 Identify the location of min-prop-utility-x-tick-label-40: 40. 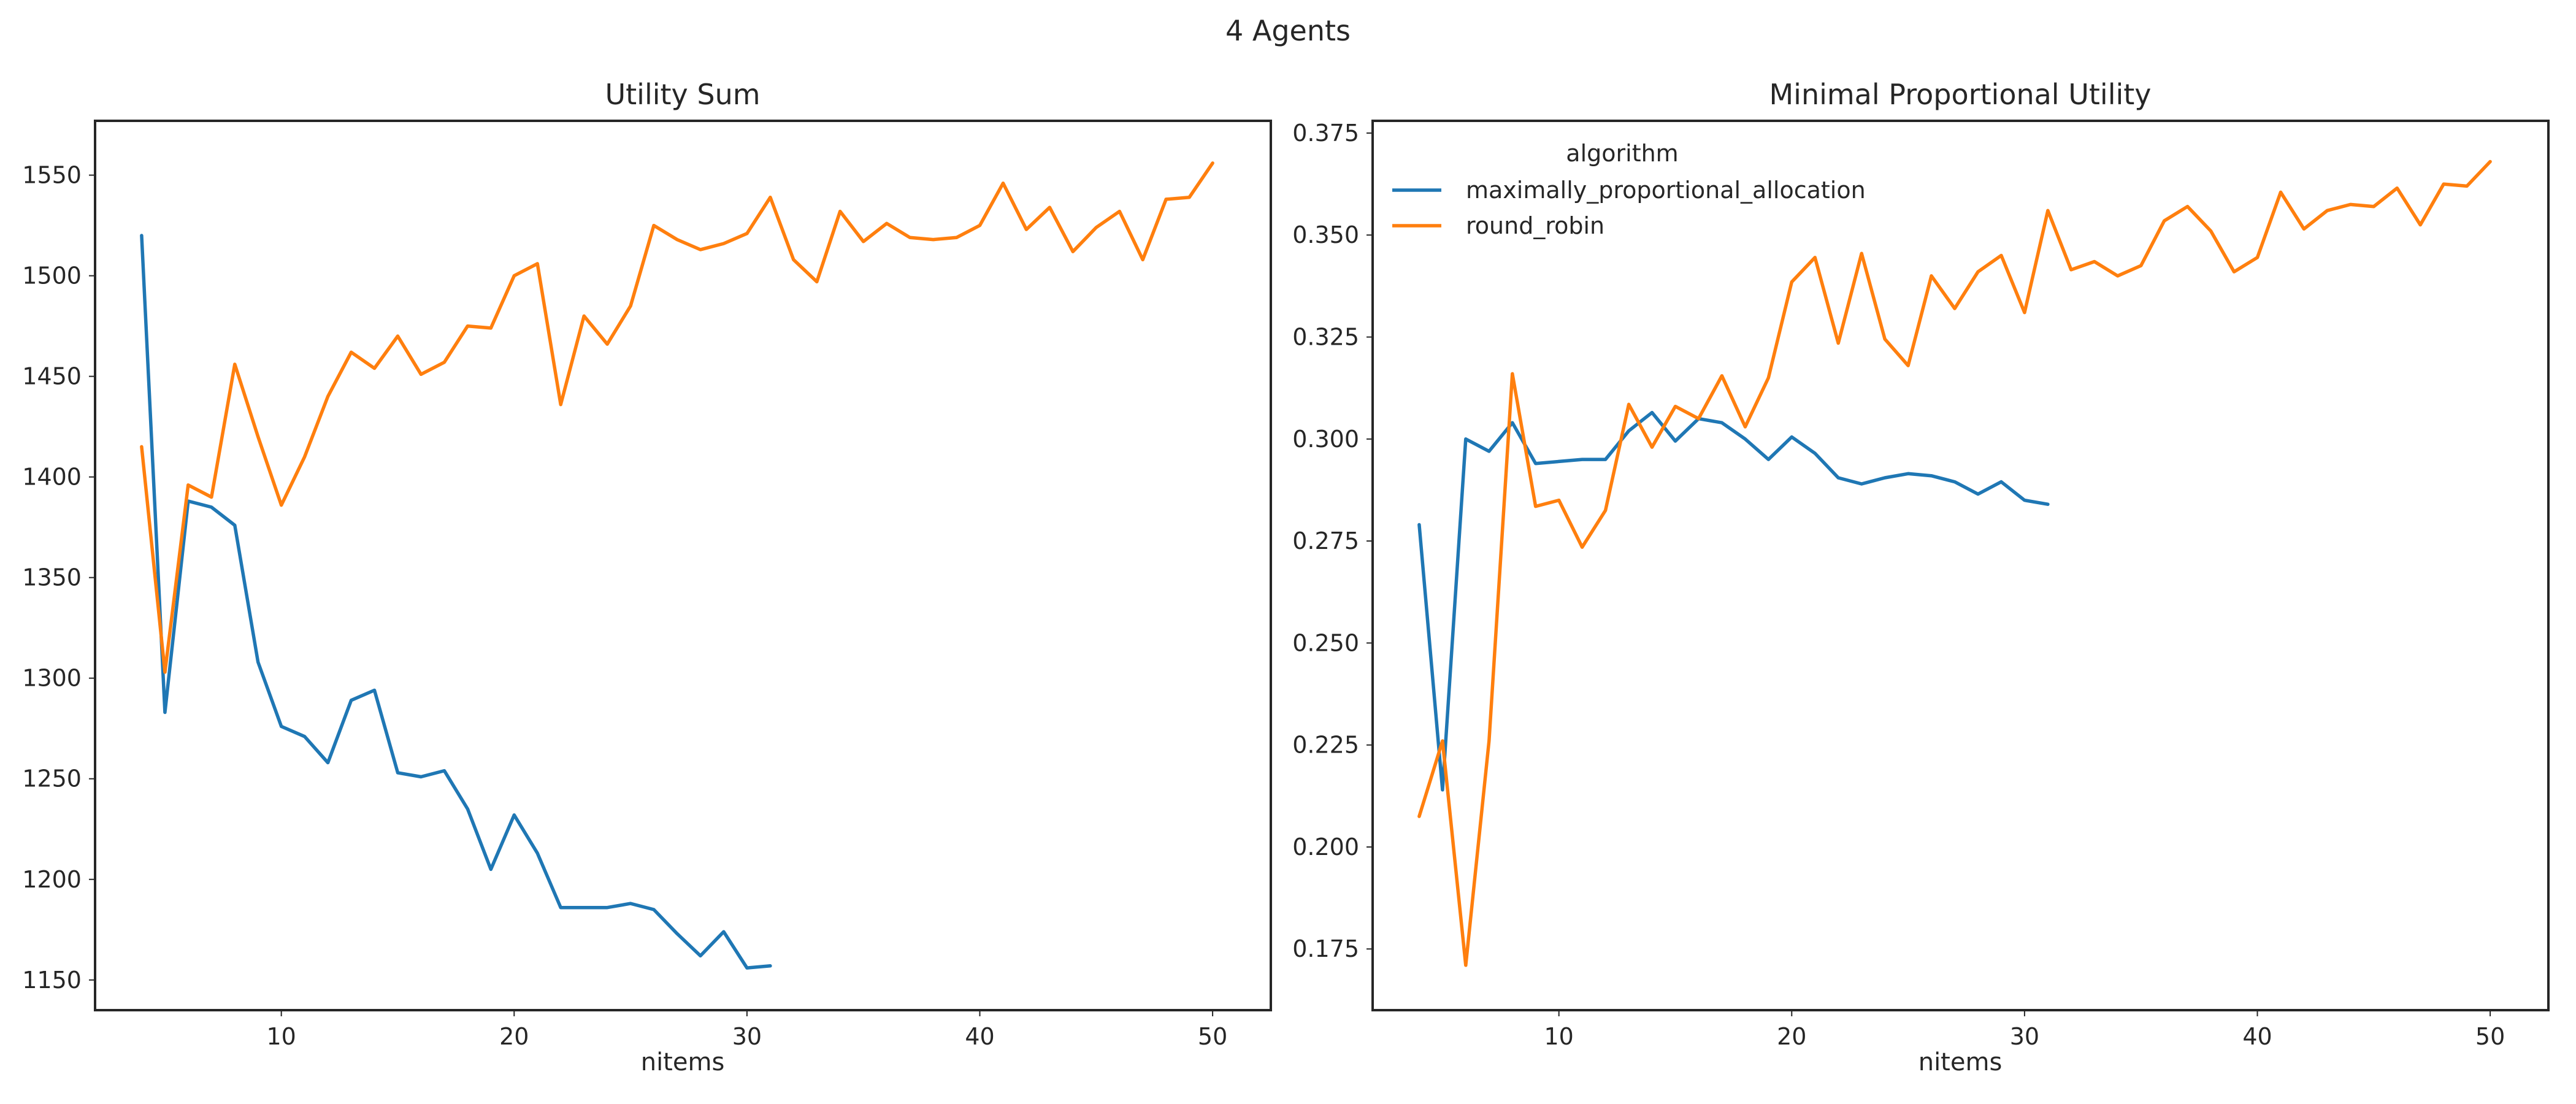
(2257, 1036).